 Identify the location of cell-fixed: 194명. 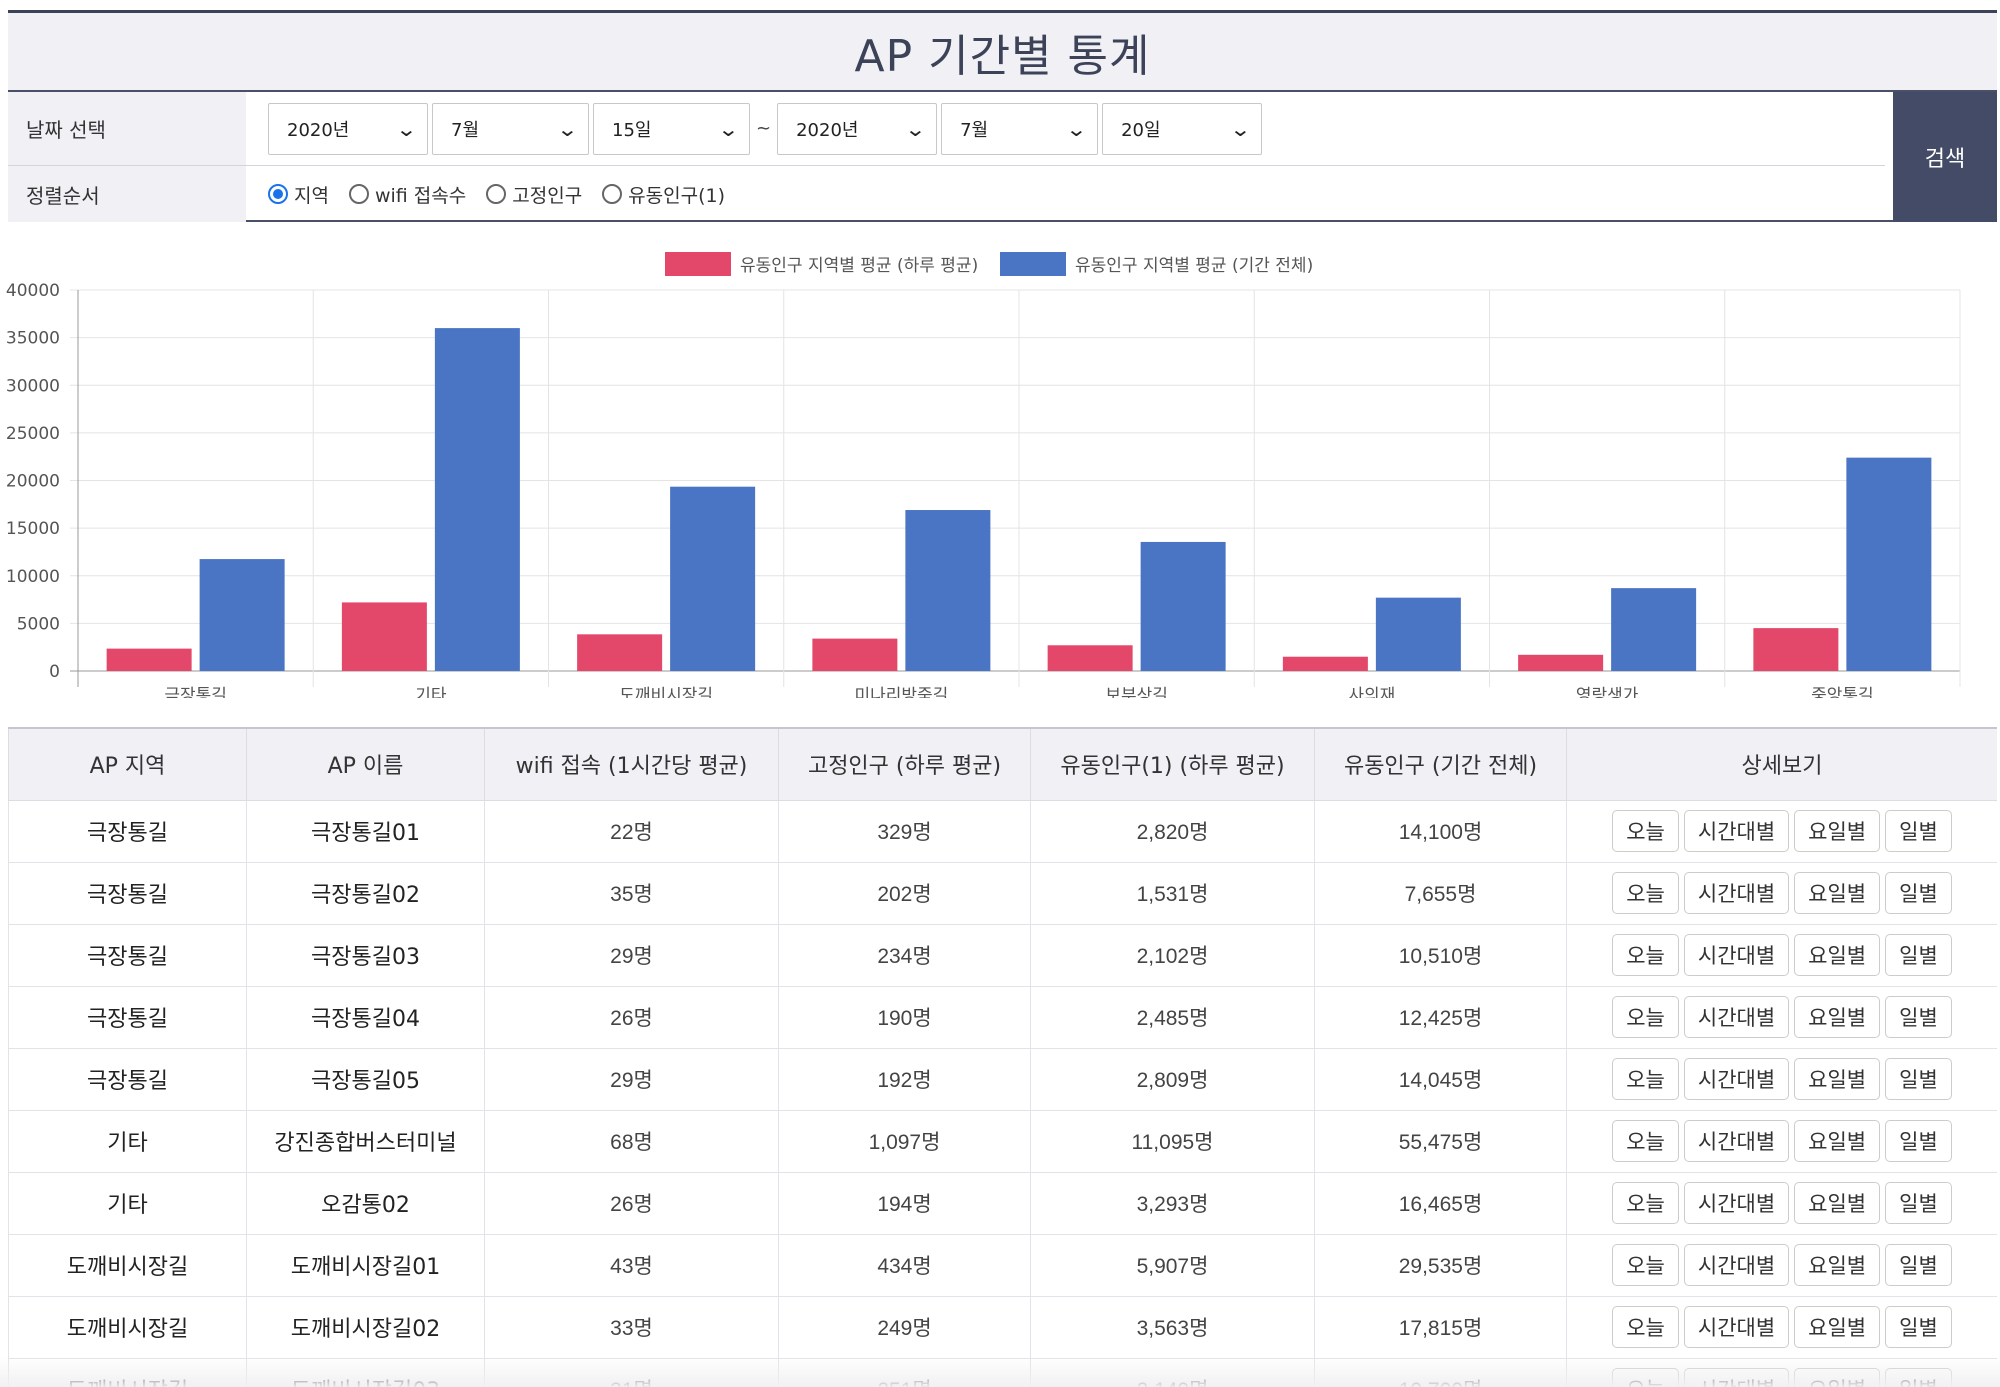
(904, 1203).